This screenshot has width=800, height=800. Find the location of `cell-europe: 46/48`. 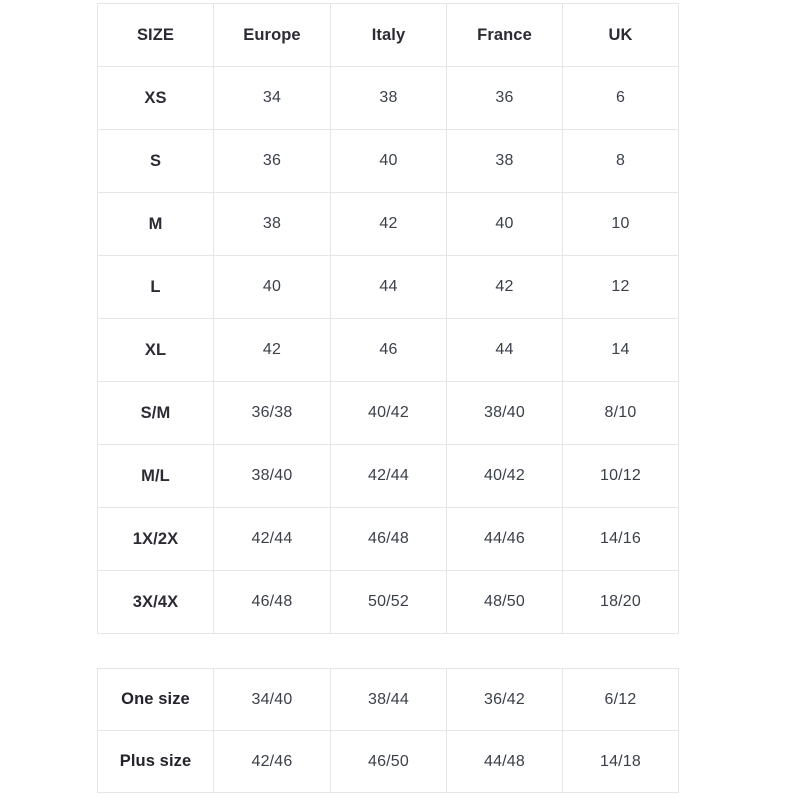

cell-europe: 46/48 is located at coordinates (272, 602).